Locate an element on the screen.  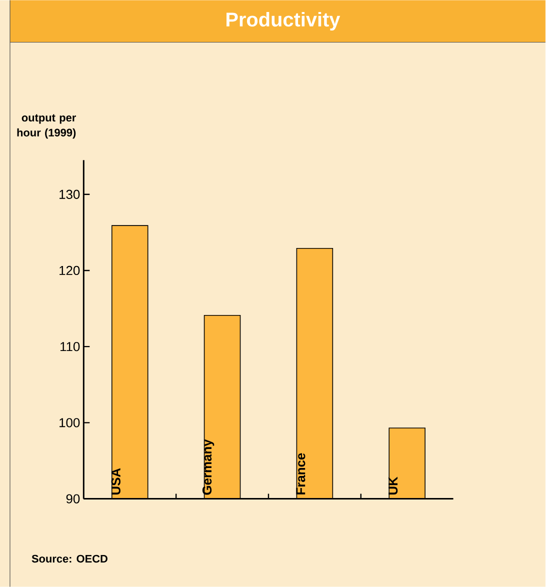
y-tick-label: 130 is located at coordinates (70, 194).